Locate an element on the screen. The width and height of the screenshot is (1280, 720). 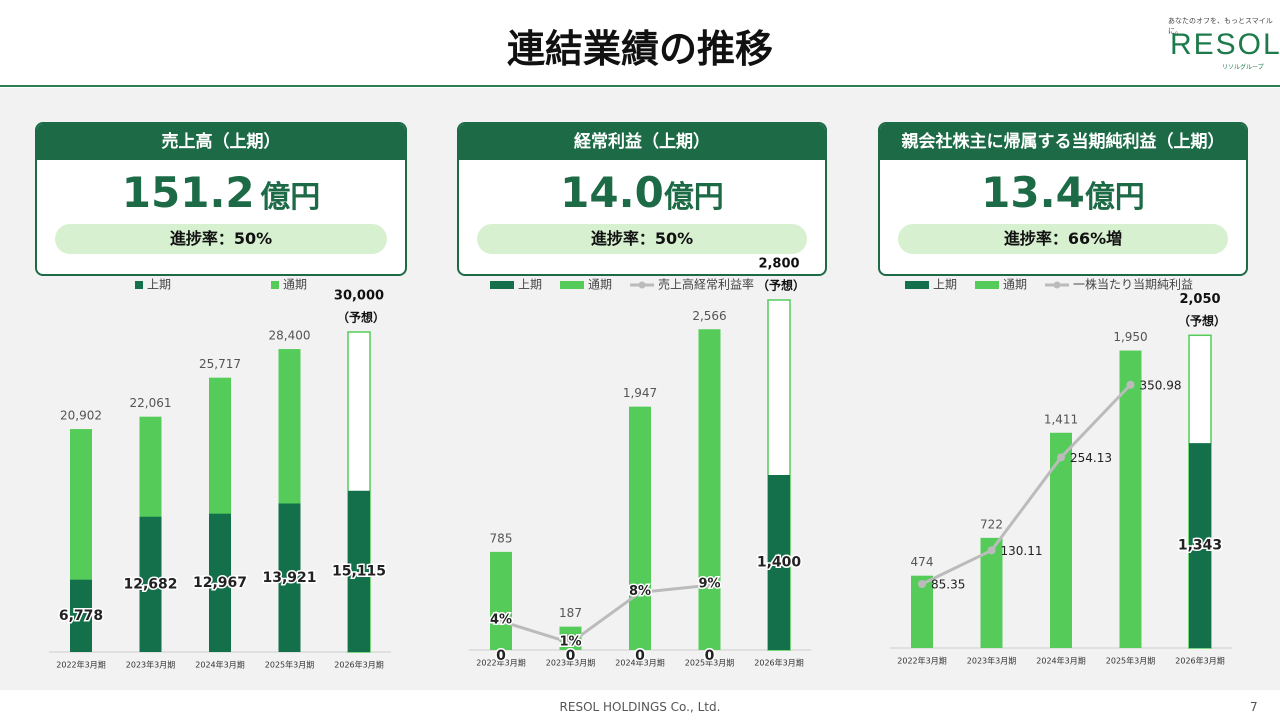
progress: 進捗率：50% is located at coordinates (221, 239).